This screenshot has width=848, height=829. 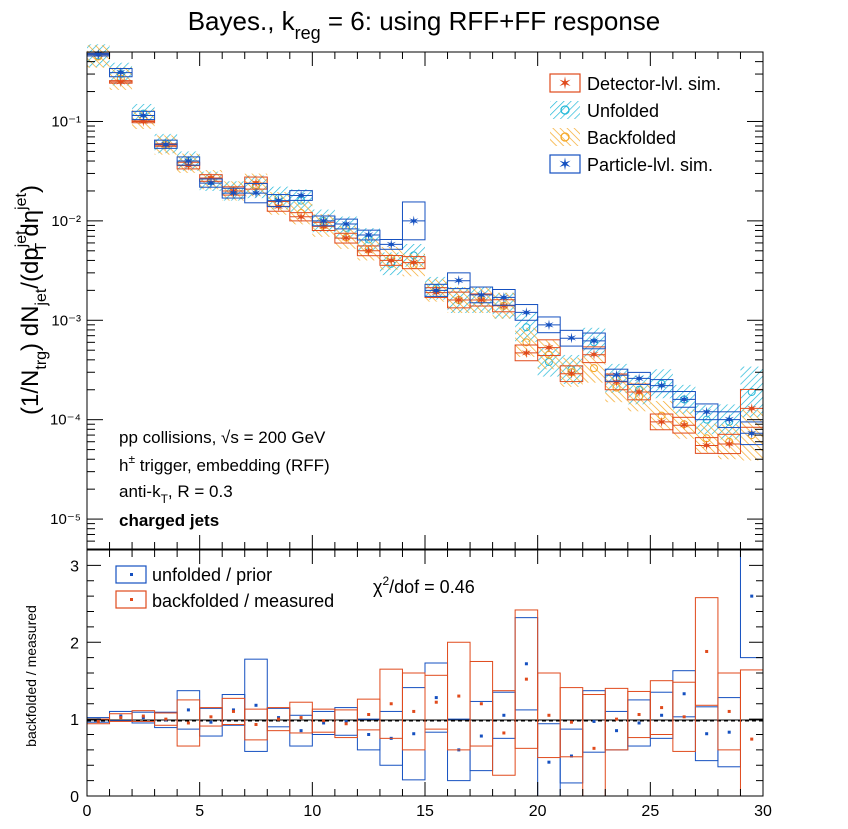 I want to click on bottom-x-tick-label: 30, so click(x=763, y=811).